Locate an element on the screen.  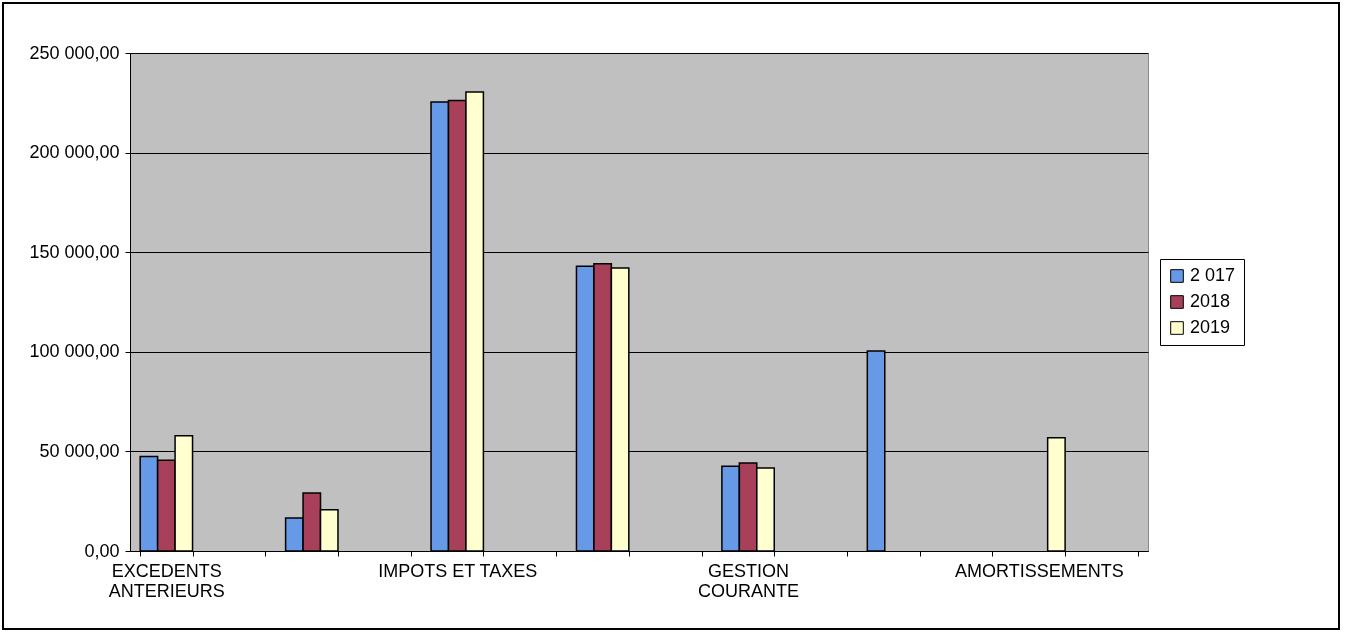
y-tick-label: 250 000,00 is located at coordinates (74, 52).